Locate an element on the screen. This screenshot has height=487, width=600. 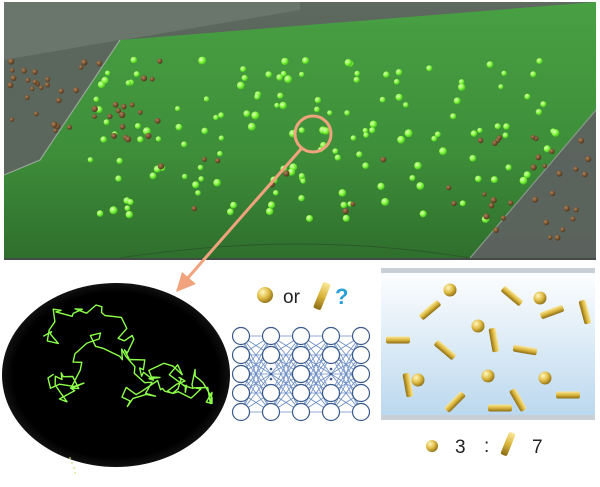
mixture-sphere is located at coordinates (478, 326).